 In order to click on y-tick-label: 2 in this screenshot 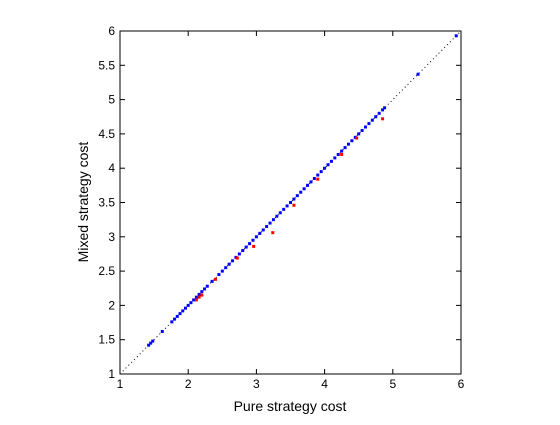, I will do `click(111, 305)`.